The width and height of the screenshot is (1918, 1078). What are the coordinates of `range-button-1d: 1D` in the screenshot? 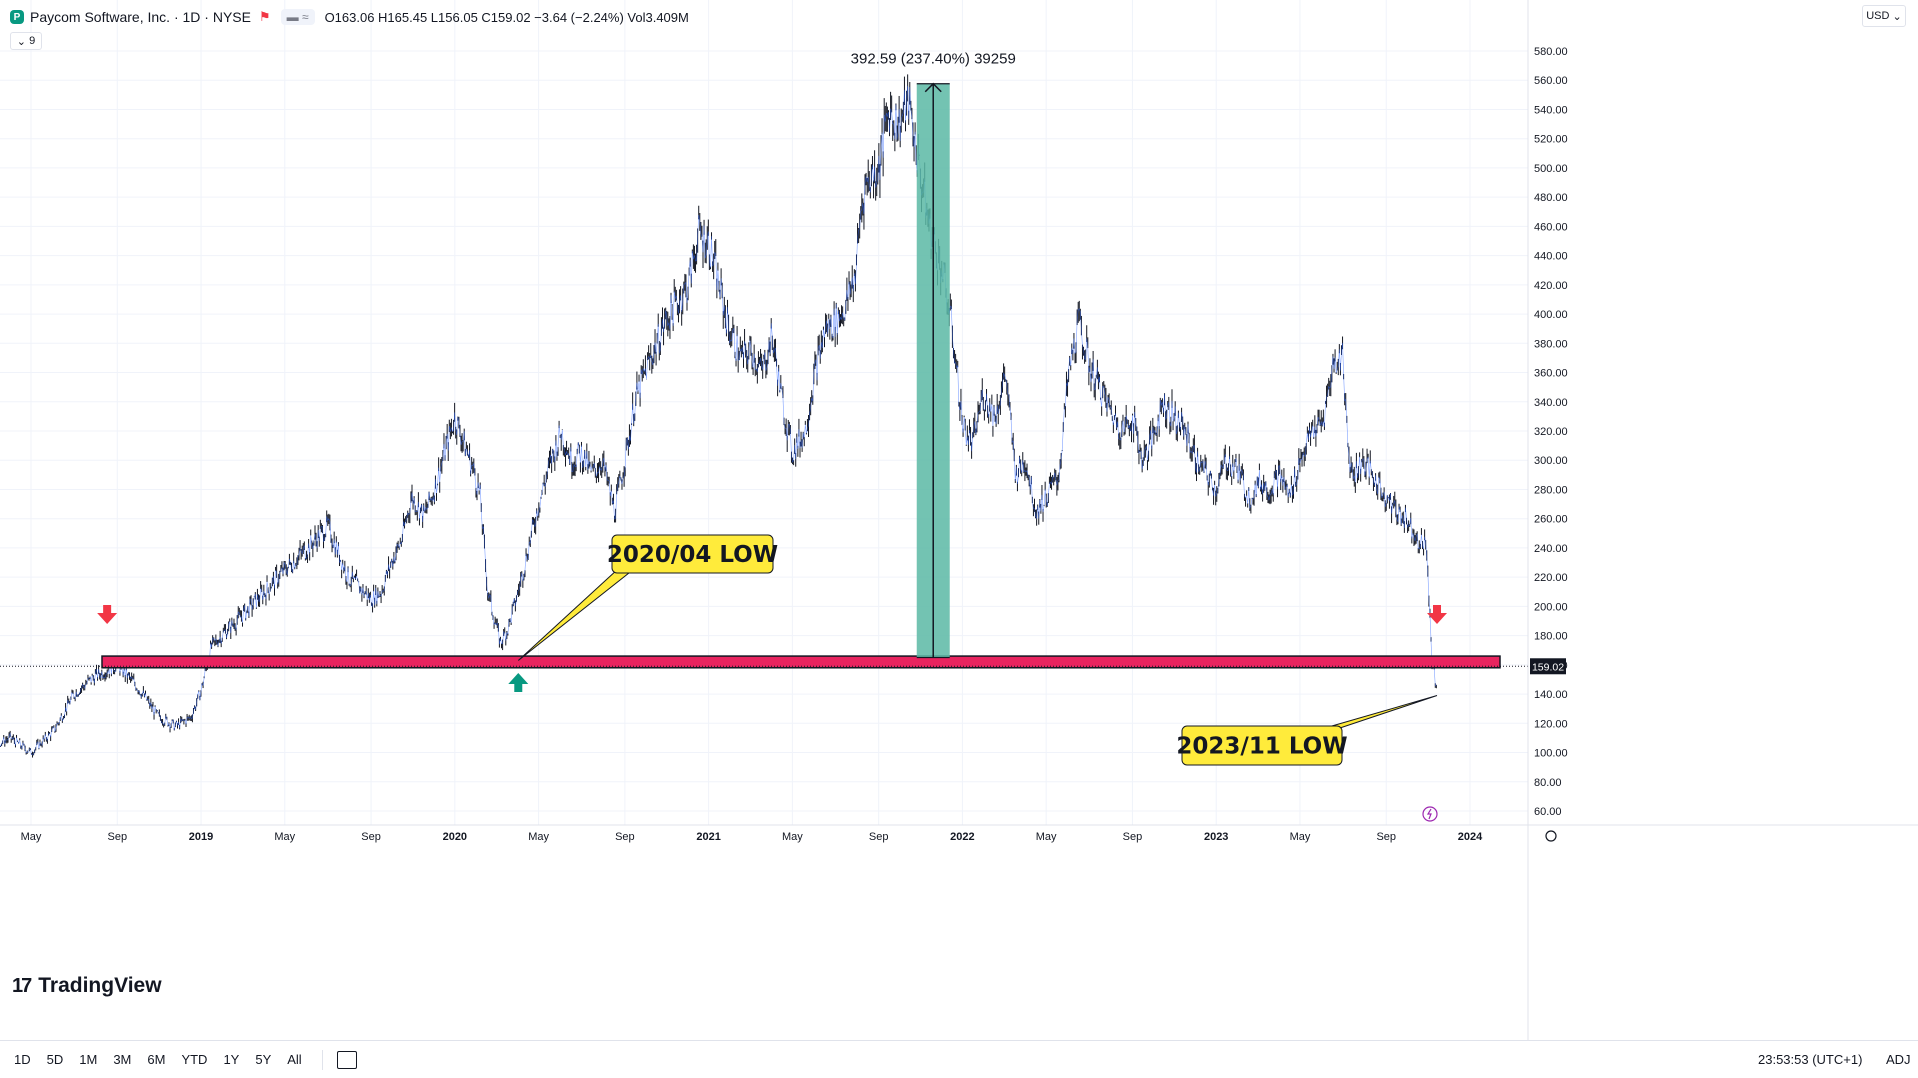 It's located at (22, 1059).